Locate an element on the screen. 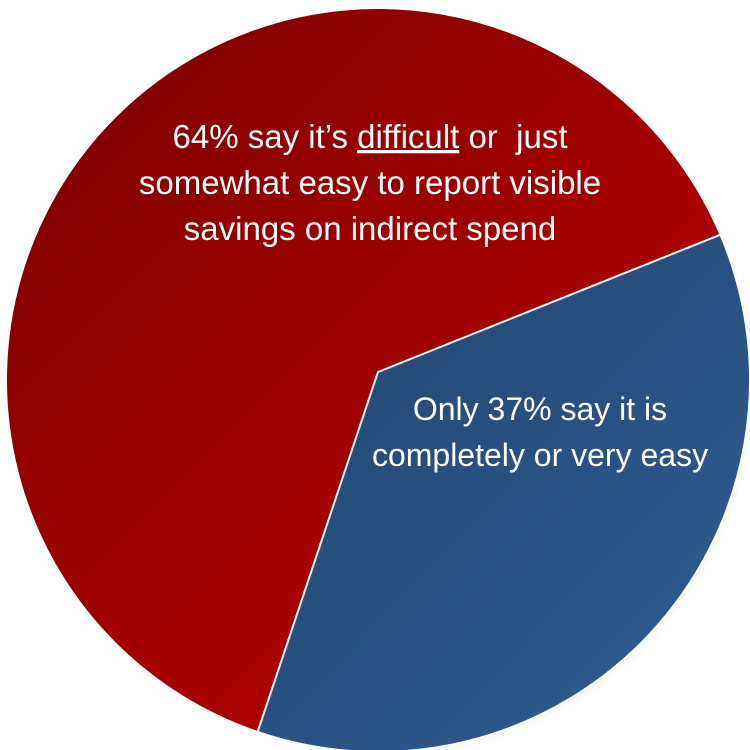 The height and width of the screenshot is (750, 750). slice-label-segment: or just is located at coordinates (513, 136).